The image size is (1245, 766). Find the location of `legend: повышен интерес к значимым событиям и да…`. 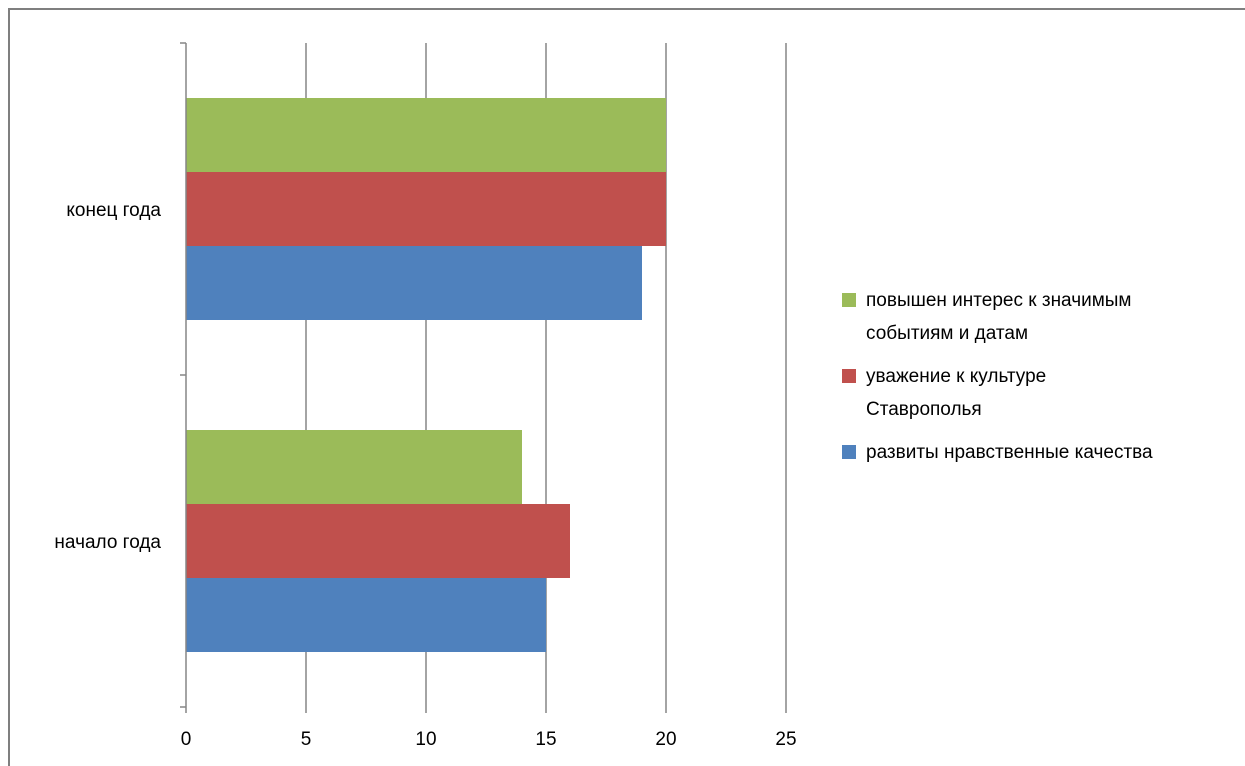

legend: повышен интерес к значимым событиям и да… is located at coordinates (1037, 381).